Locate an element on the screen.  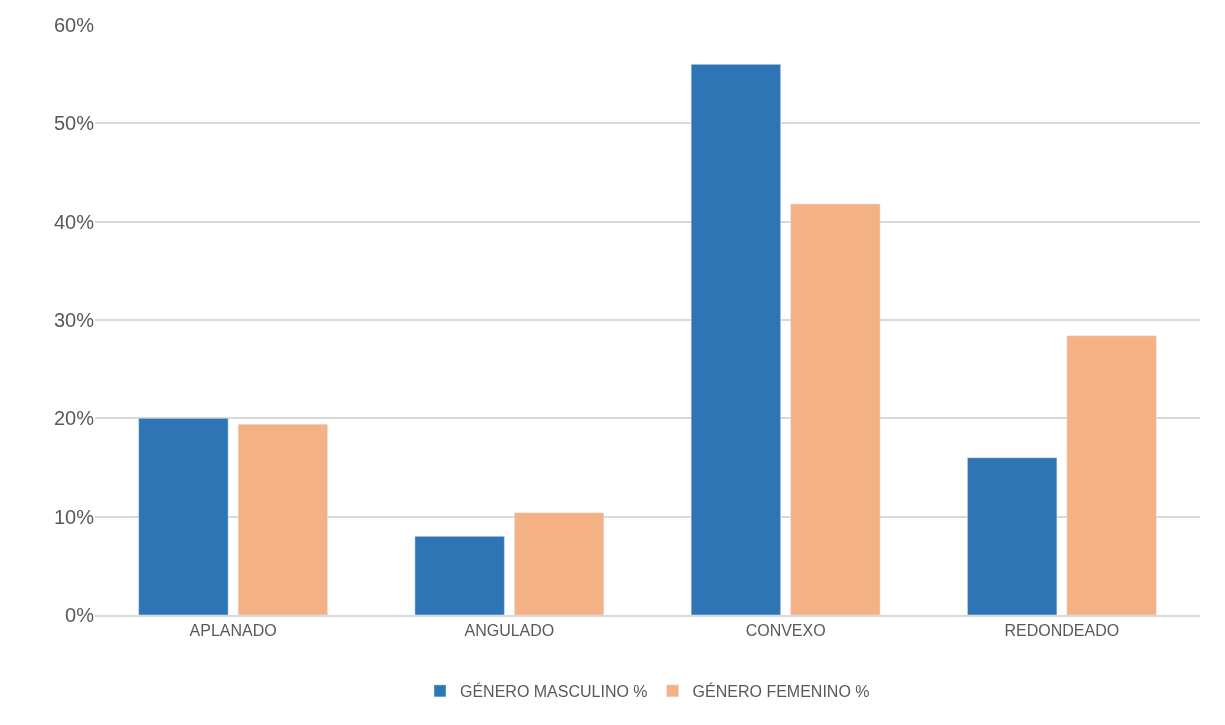
x-tick-label: APLANADO is located at coordinates (233, 631).